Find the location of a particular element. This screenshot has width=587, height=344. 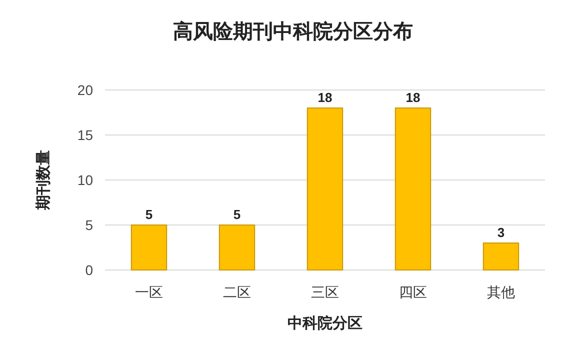

x-tick-label: 其他 is located at coordinates (501, 292).